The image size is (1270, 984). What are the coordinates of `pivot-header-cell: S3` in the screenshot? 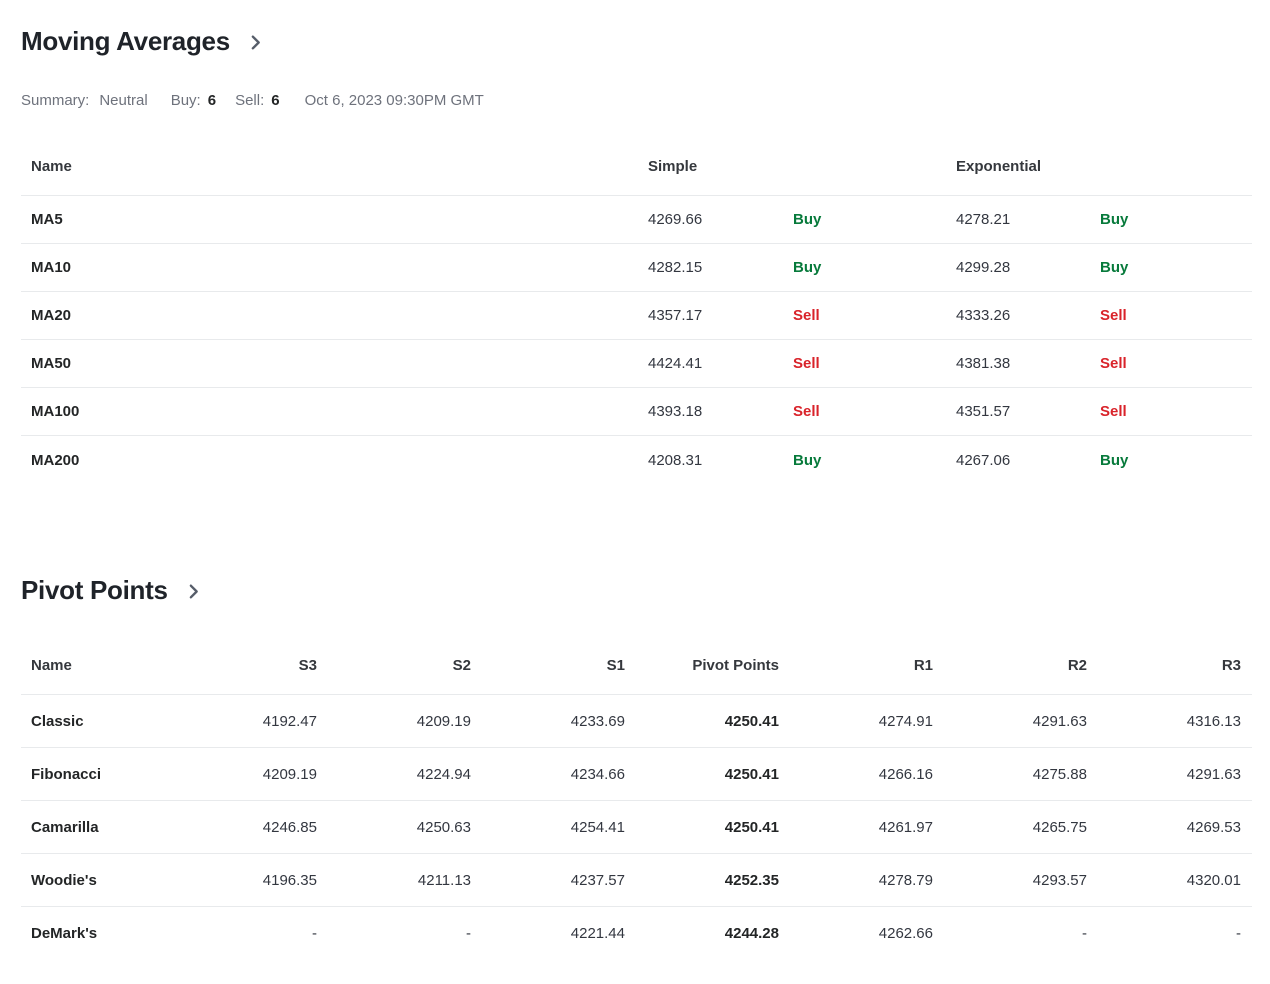 It's located at (307, 665).